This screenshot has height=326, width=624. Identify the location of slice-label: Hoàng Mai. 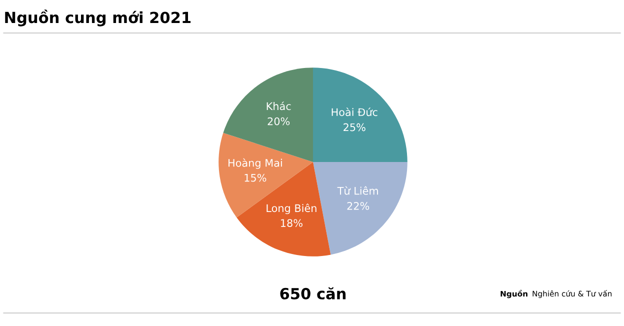
(255, 163).